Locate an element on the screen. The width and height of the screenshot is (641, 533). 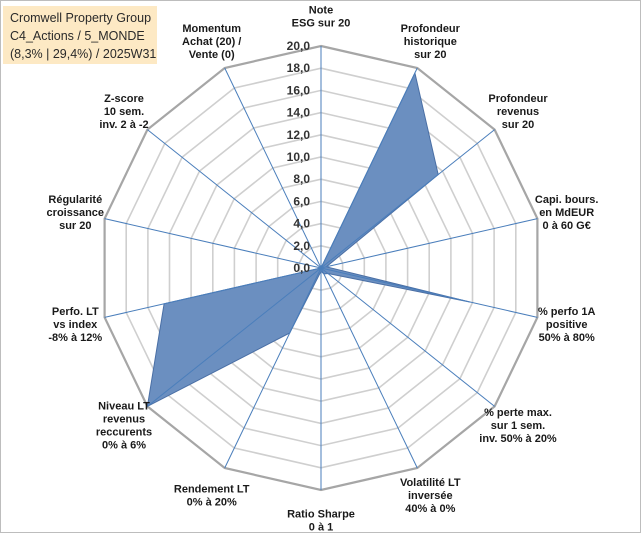
tick-label: 0,0 is located at coordinates (301, 268).